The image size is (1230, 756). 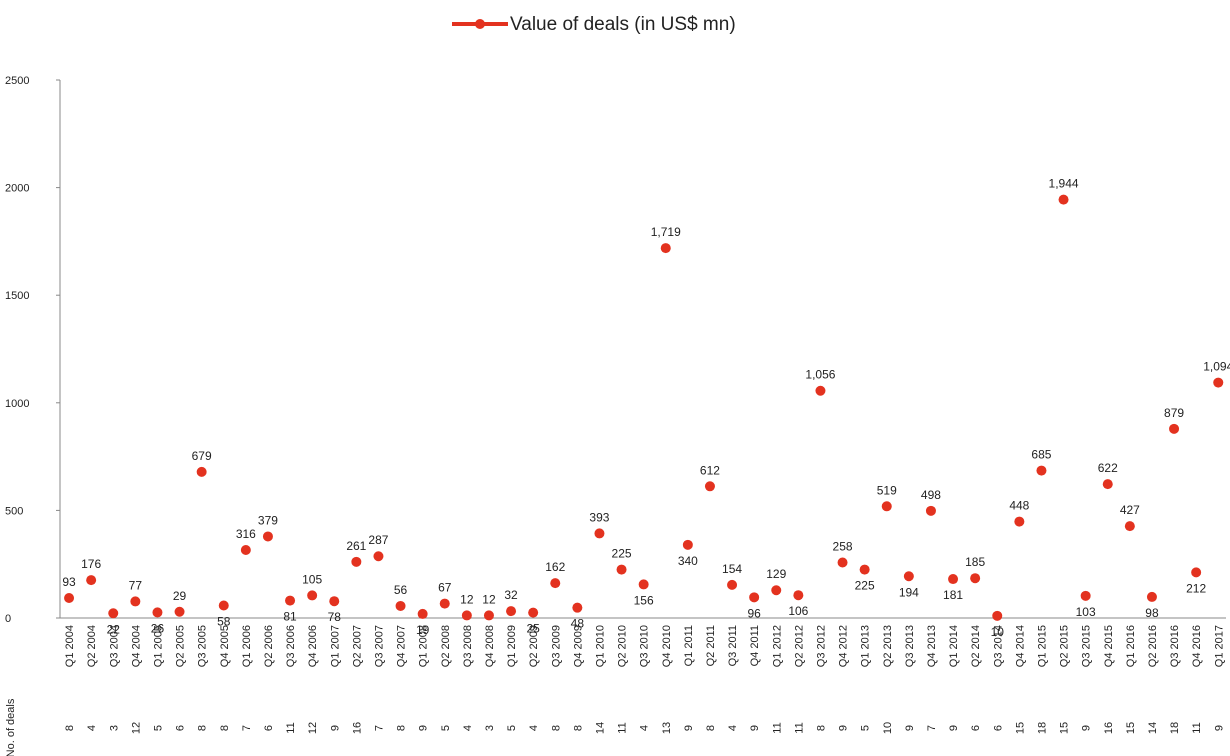 I want to click on x-tick-label: Q1 2014, so click(x=954, y=646).